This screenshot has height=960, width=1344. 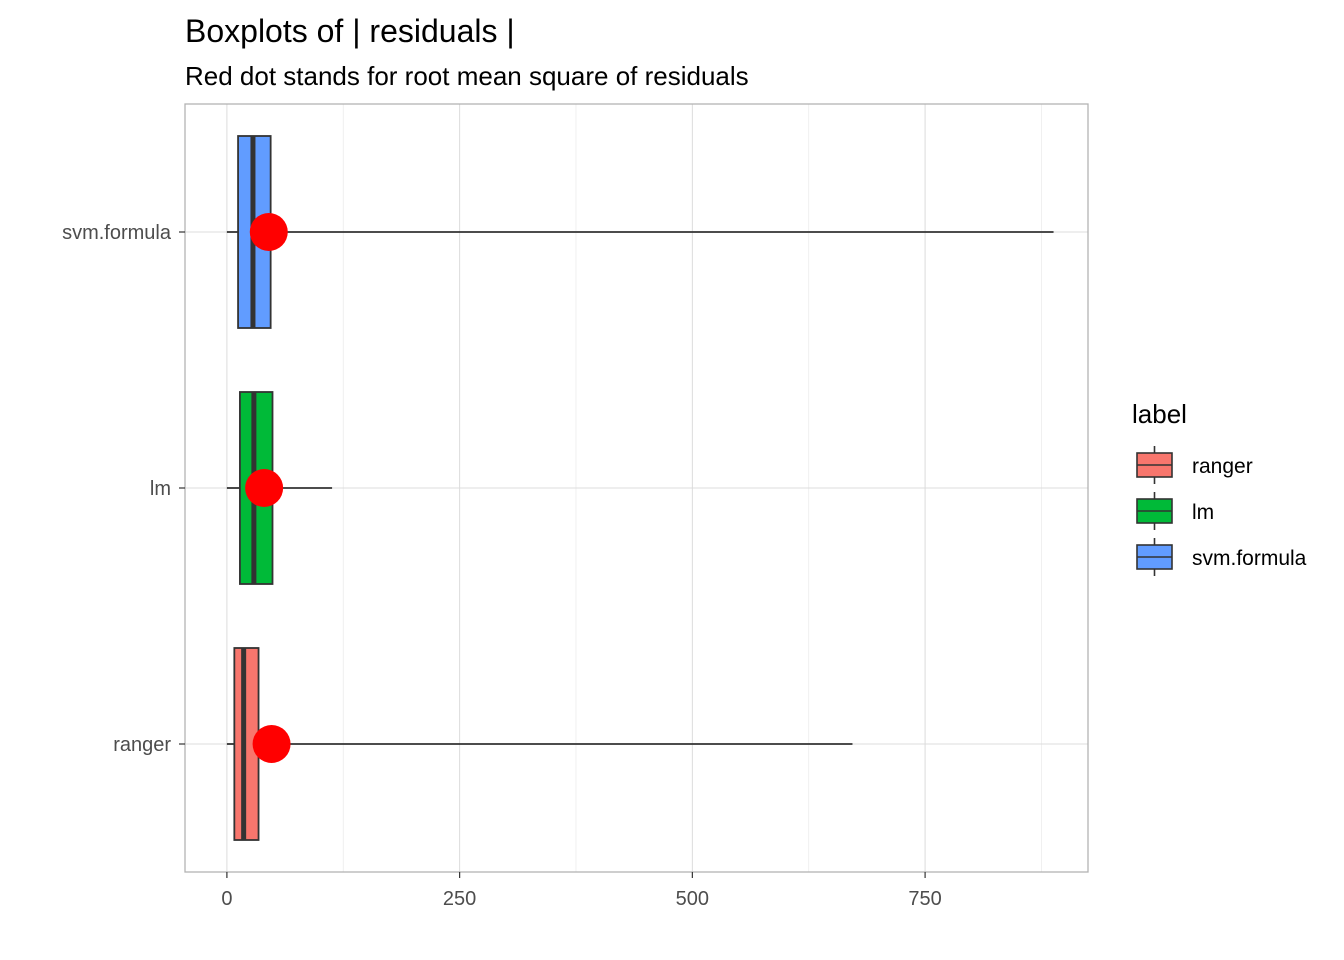 What do you see at coordinates (350, 31) in the screenshot?
I see `chart-title: Boxplots of | residuals |` at bounding box center [350, 31].